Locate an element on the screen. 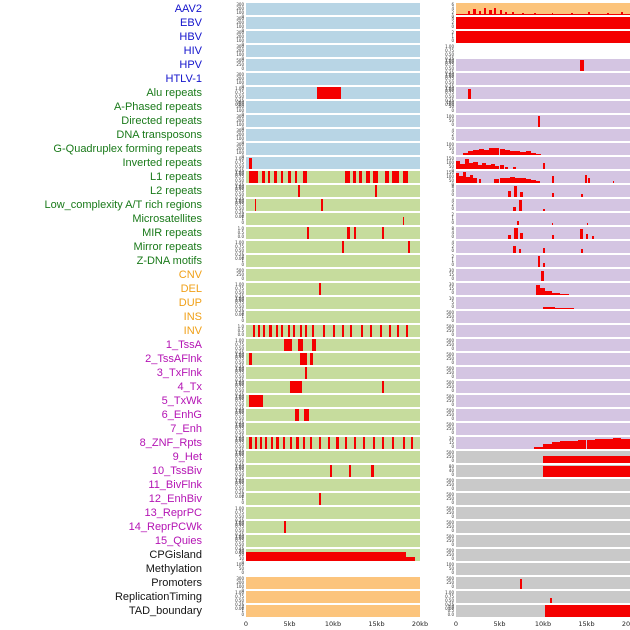 The height and width of the screenshot is (630, 630). track-label: INV is located at coordinates (192, 331).